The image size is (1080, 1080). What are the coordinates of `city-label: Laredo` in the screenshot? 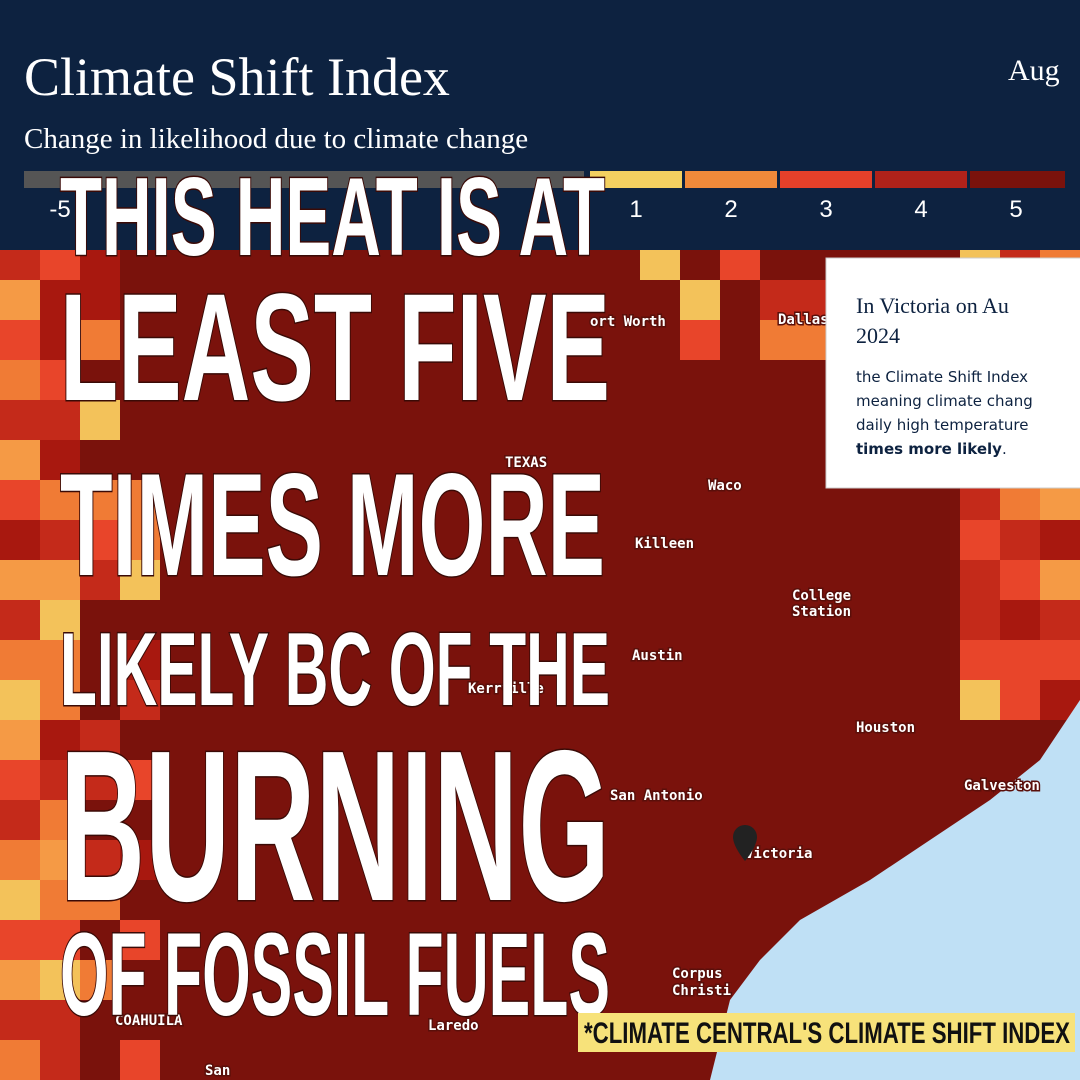 It's located at (453, 1026).